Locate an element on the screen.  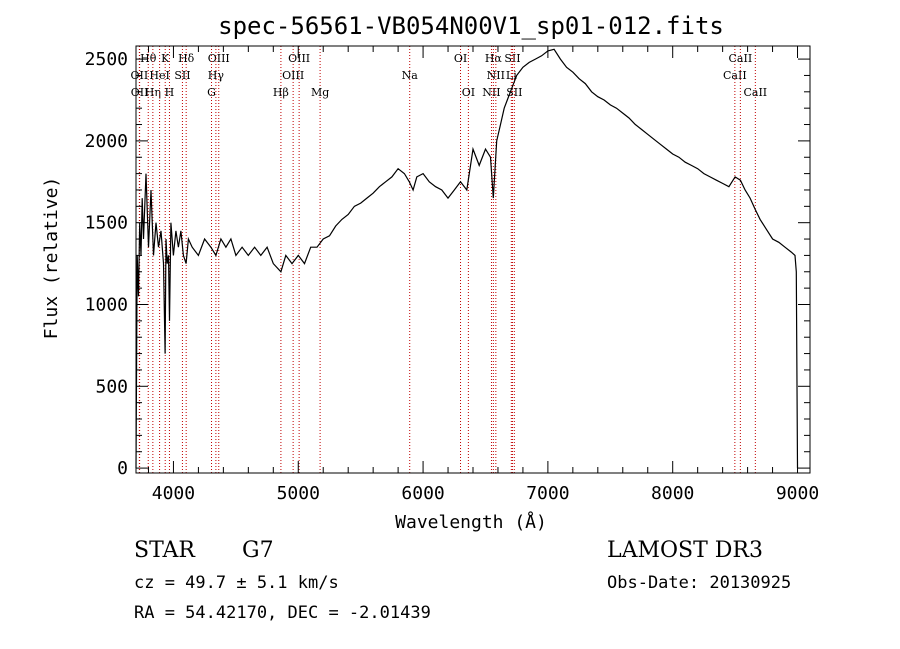
spectral-line-label: Mg is located at coordinates (320, 92).